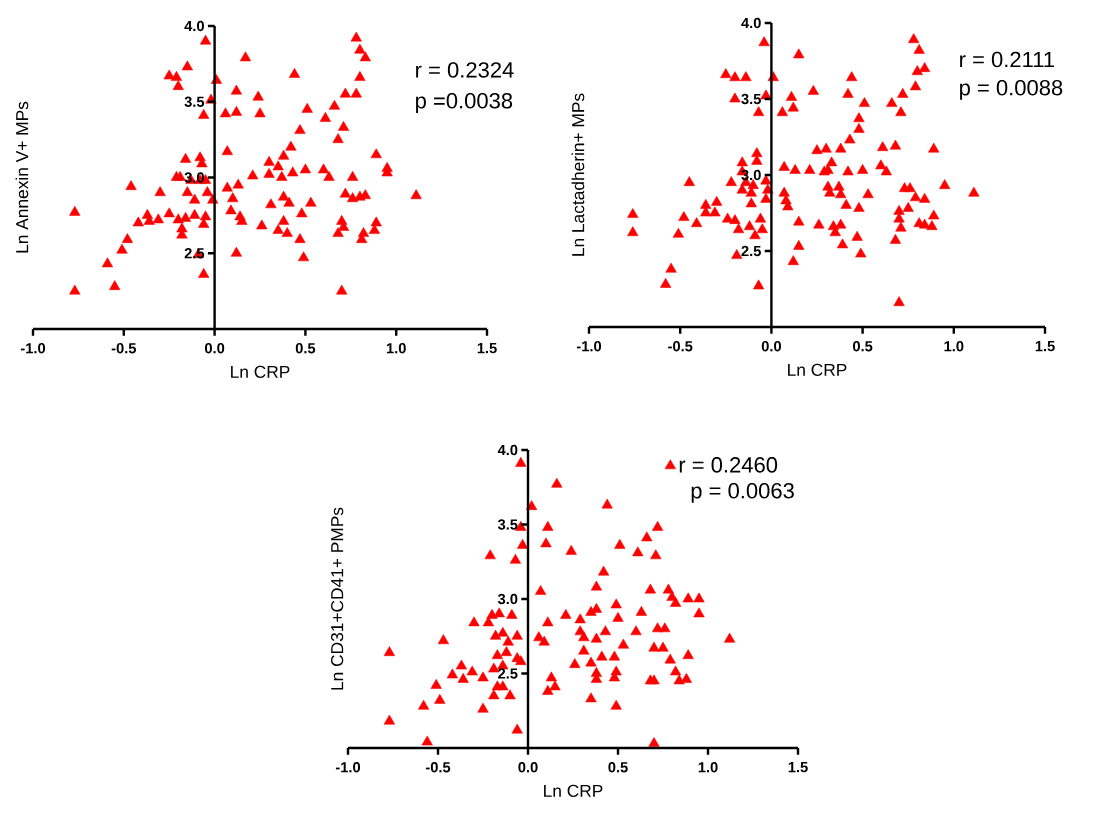  Describe the element at coordinates (1011, 89) in the screenshot. I see `annotation: p = 0.0088` at that location.